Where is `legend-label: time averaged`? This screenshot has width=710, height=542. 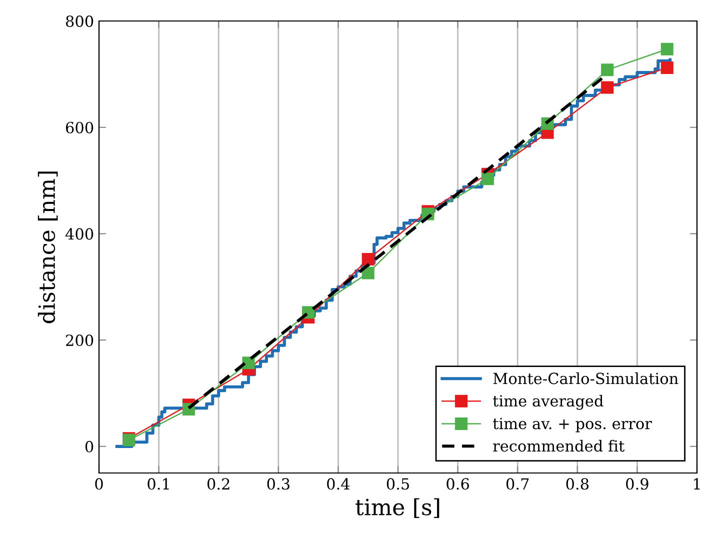
legend-label: time averaged is located at coordinates (548, 402).